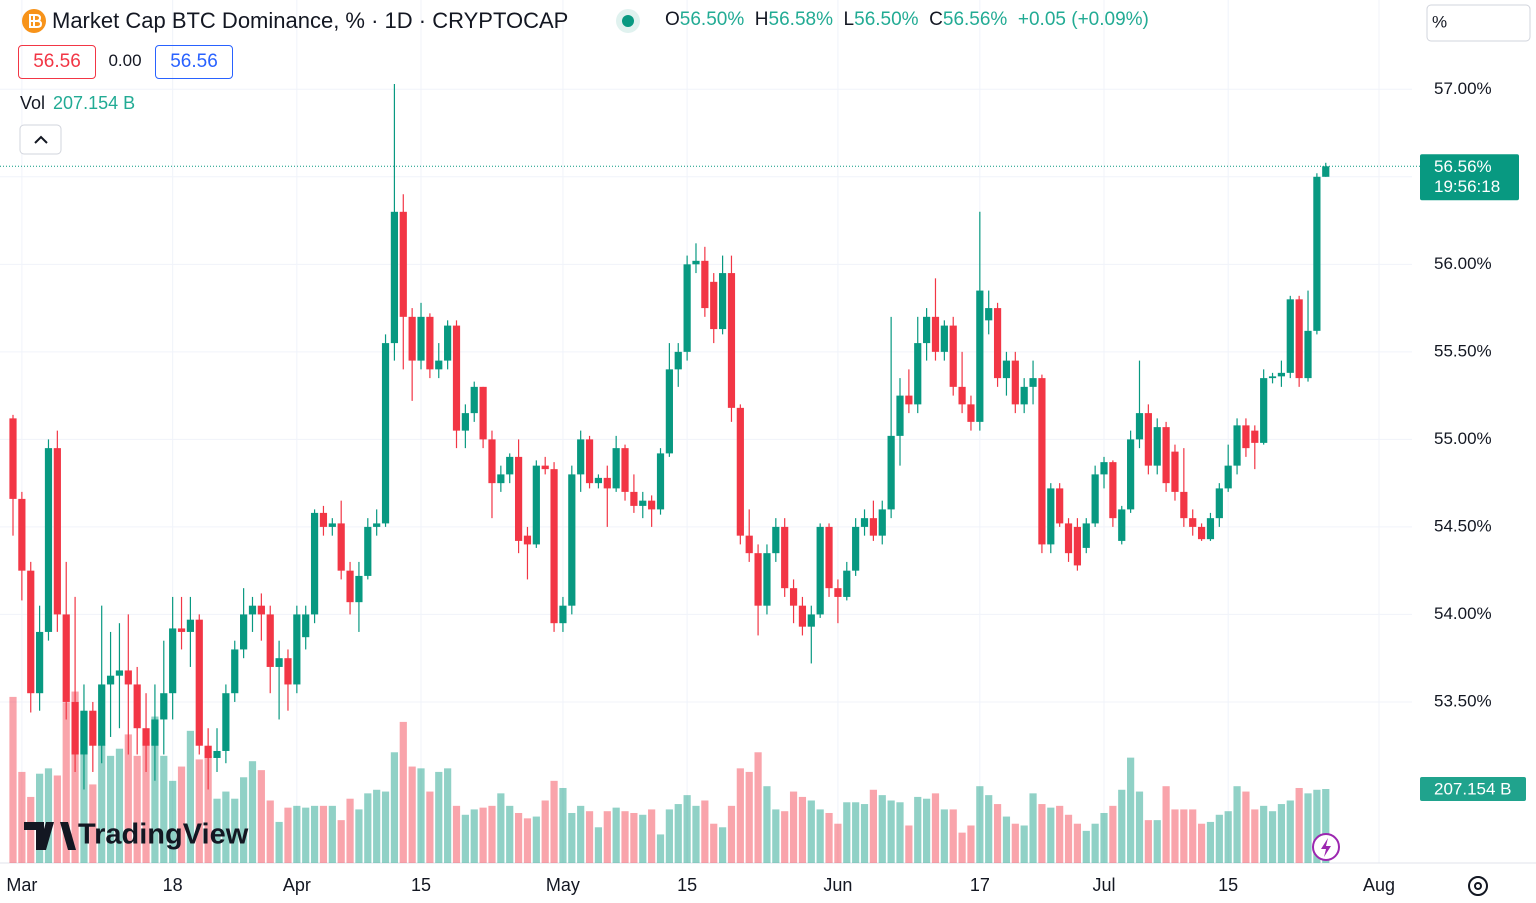 The image size is (1536, 903). I want to click on last-price-label: 56.56%, so click(1463, 166).